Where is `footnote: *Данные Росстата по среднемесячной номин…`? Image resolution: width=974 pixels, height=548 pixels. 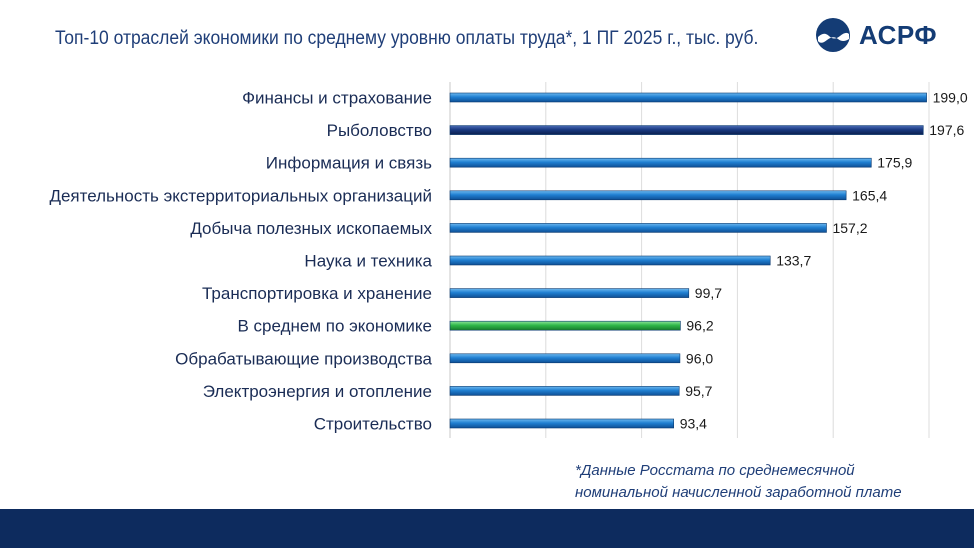 footnote: *Данные Росстата по среднемесячной номин… is located at coordinates (745, 482).